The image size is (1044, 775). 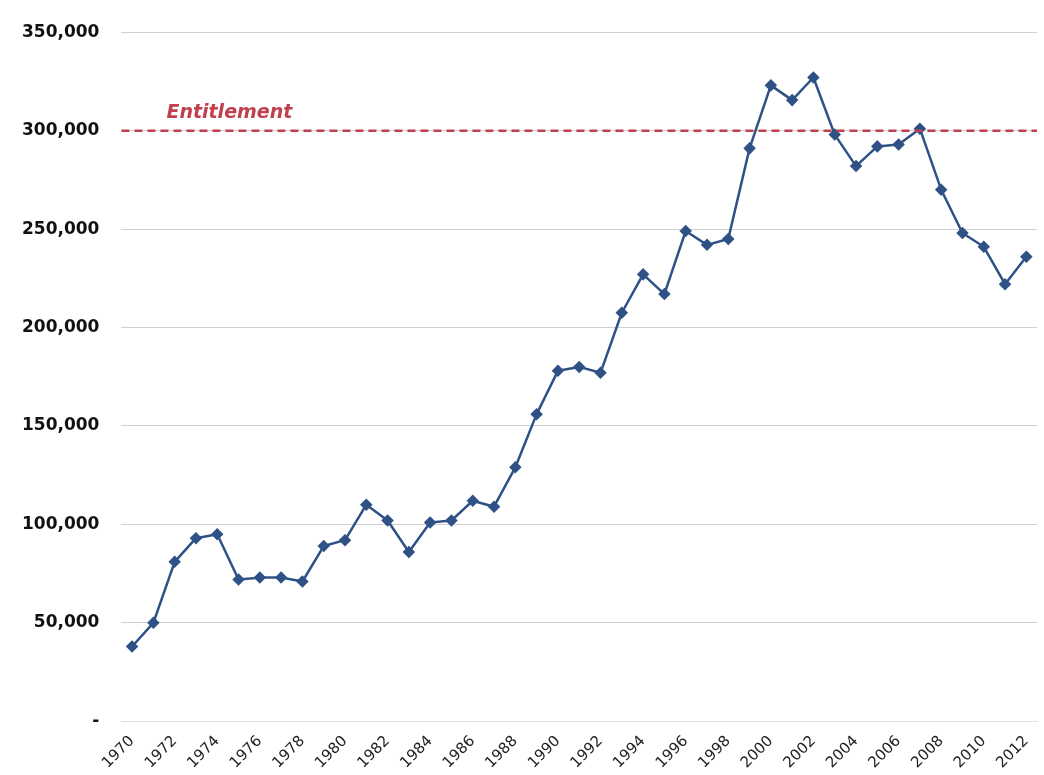 What do you see at coordinates (60, 30) in the screenshot?
I see `y-tick-label: 350,000` at bounding box center [60, 30].